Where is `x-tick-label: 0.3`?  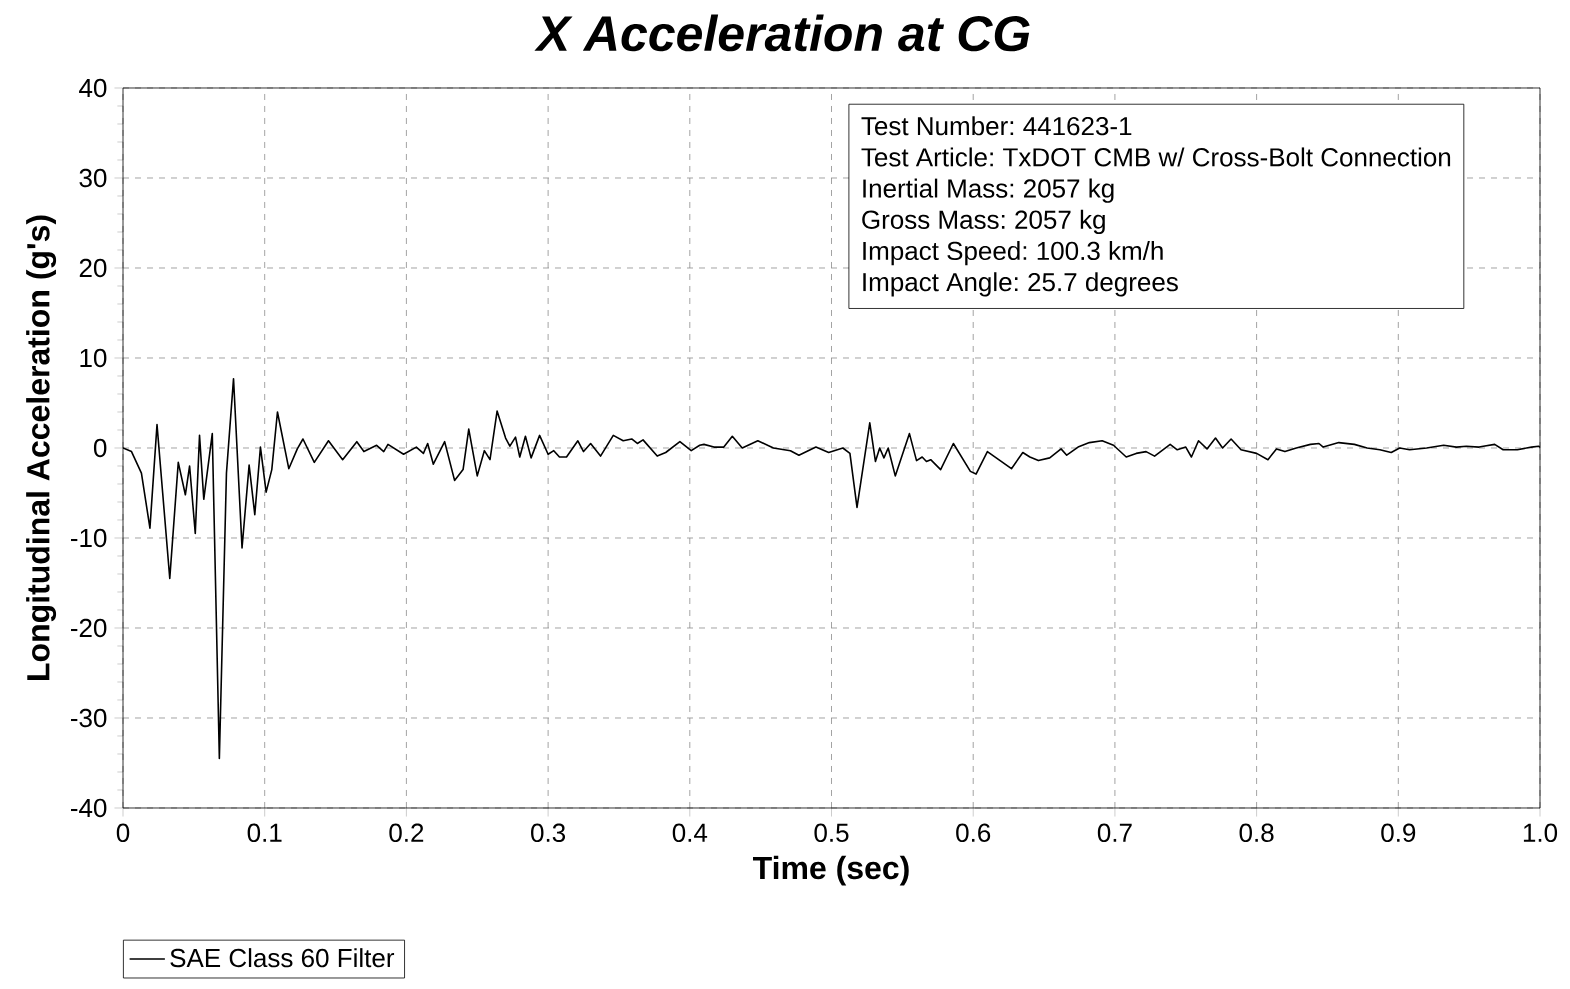
x-tick-label: 0.3 is located at coordinates (548, 832).